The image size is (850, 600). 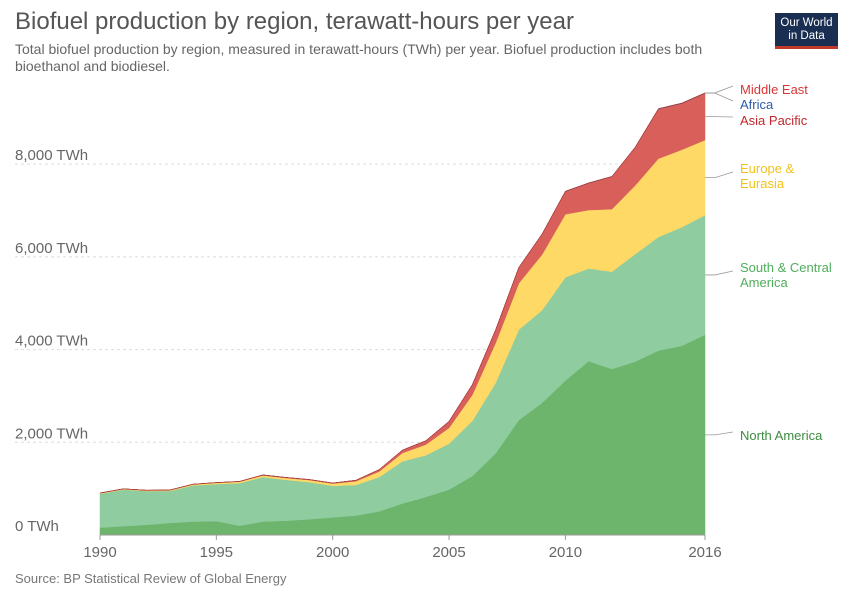 I want to click on x-tick-label: 2005, so click(x=448, y=552).